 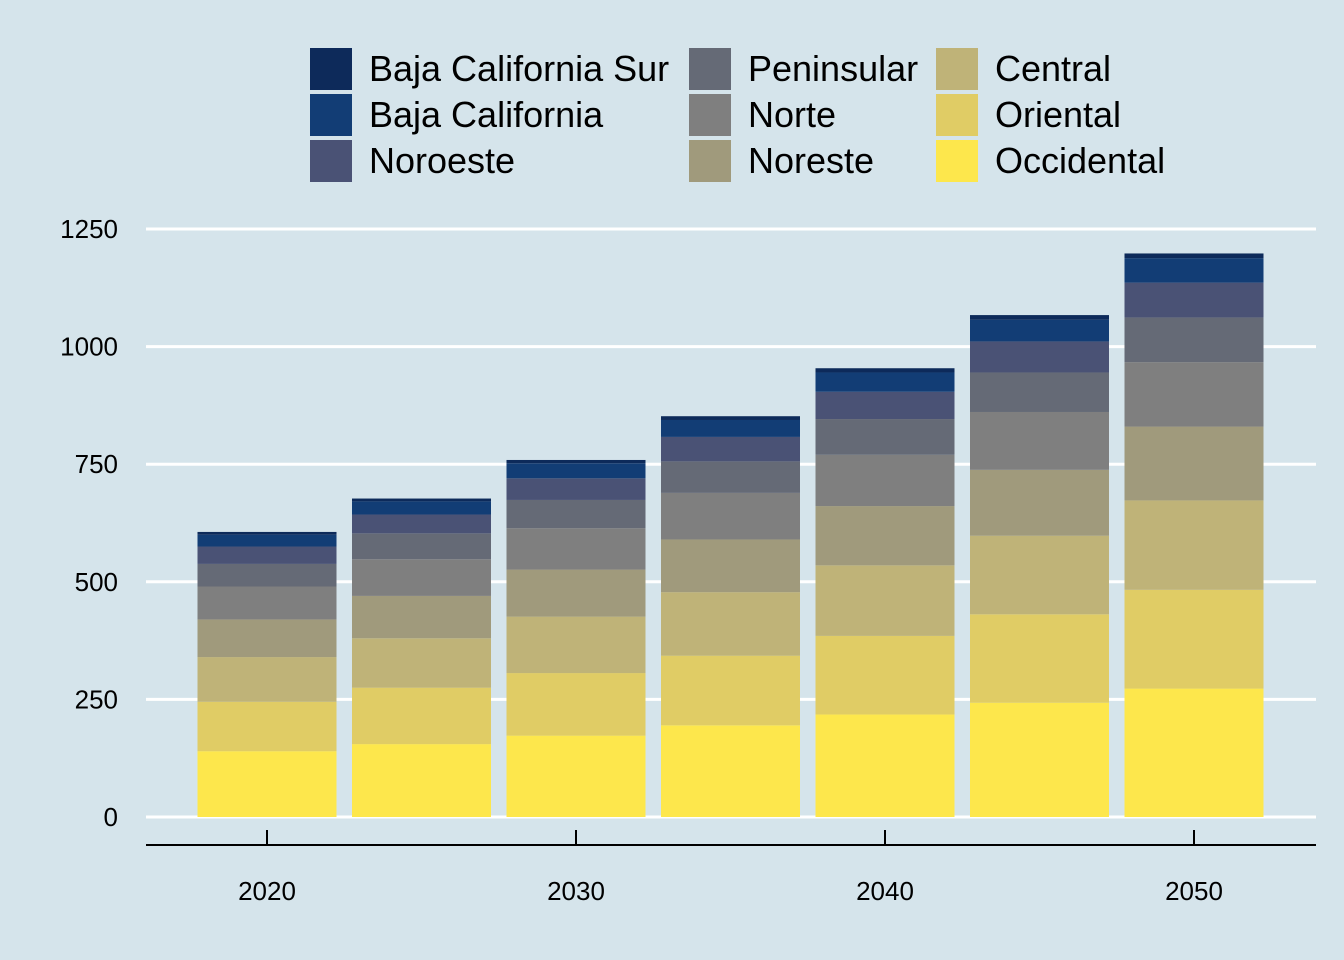 What do you see at coordinates (576, 891) in the screenshot?
I see `x-tick-label: 2030` at bounding box center [576, 891].